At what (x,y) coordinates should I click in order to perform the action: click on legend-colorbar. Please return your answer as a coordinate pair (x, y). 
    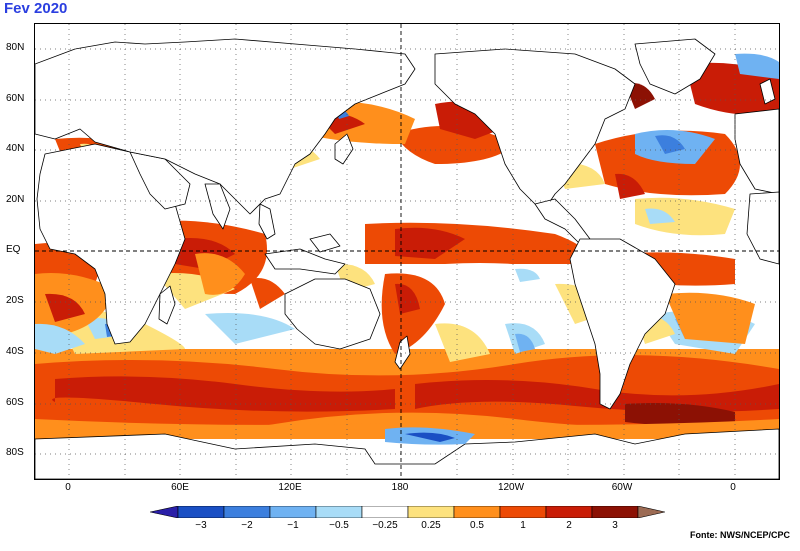
    Looking at the image, I should click on (407, 512).